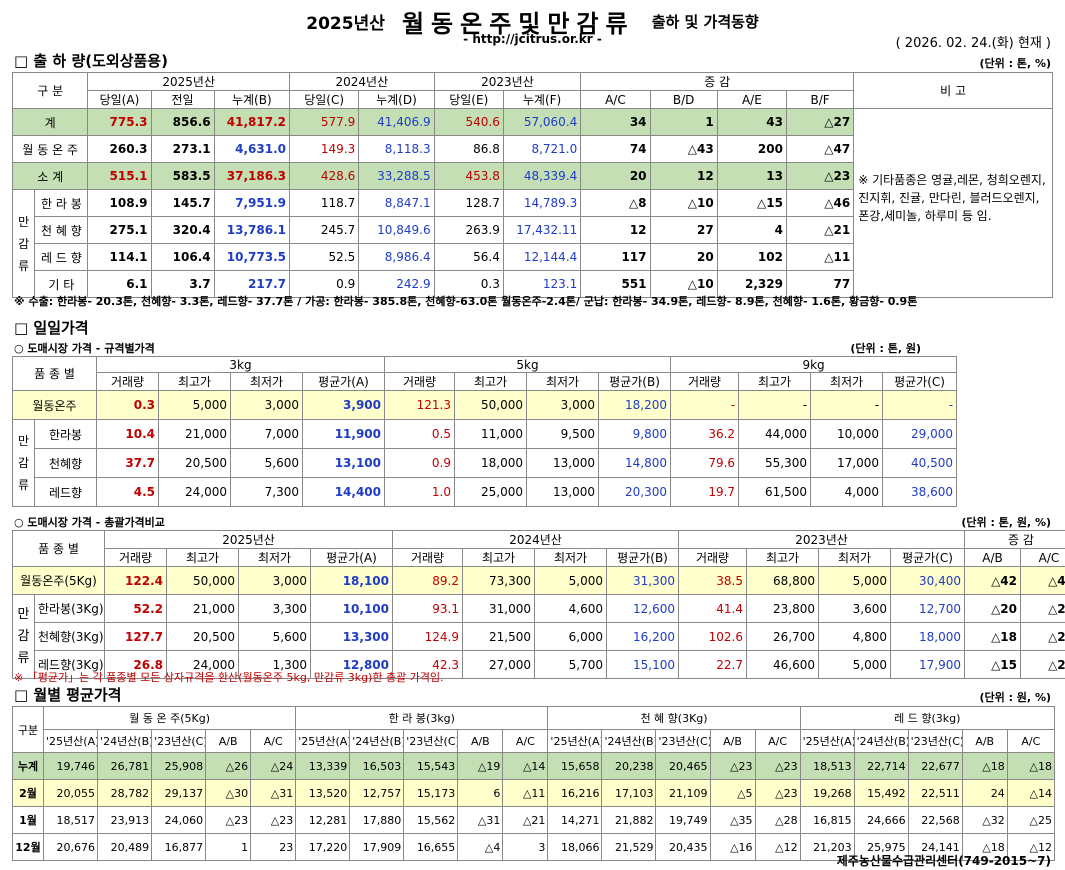  What do you see at coordinates (50, 176) in the screenshot?
I see `row-label: 소 계` at bounding box center [50, 176].